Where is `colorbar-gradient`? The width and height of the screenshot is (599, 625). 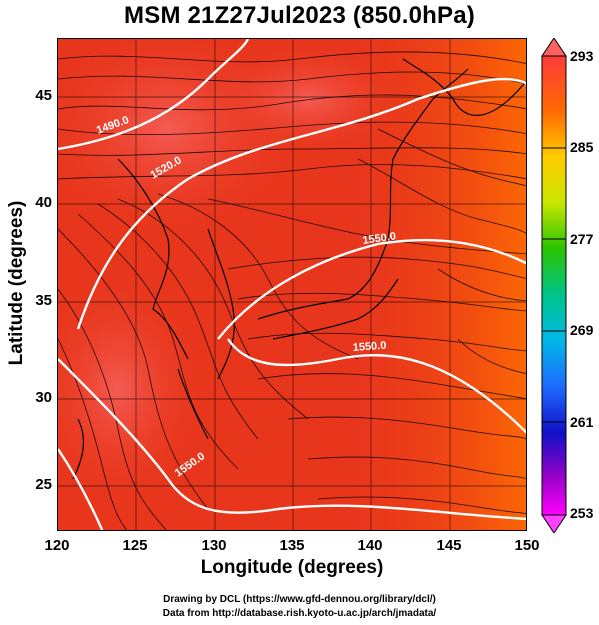 colorbar-gradient is located at coordinates (554, 285).